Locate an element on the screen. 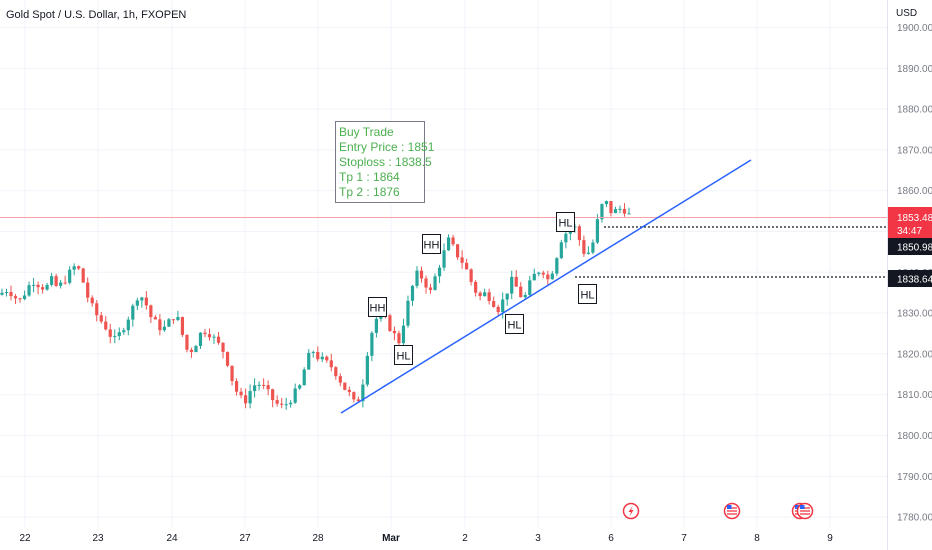 The image size is (932, 550). time-tick-label: 27 is located at coordinates (245, 538).